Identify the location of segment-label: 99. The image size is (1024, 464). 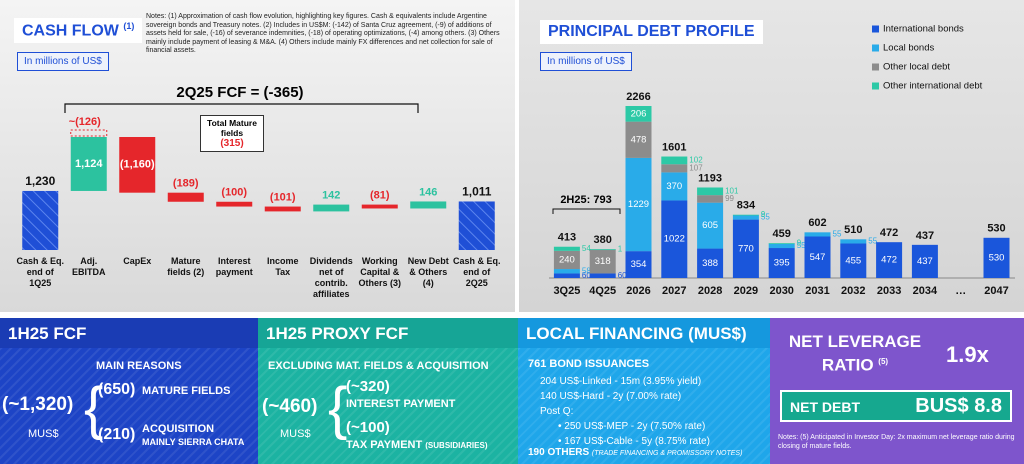
(729, 198).